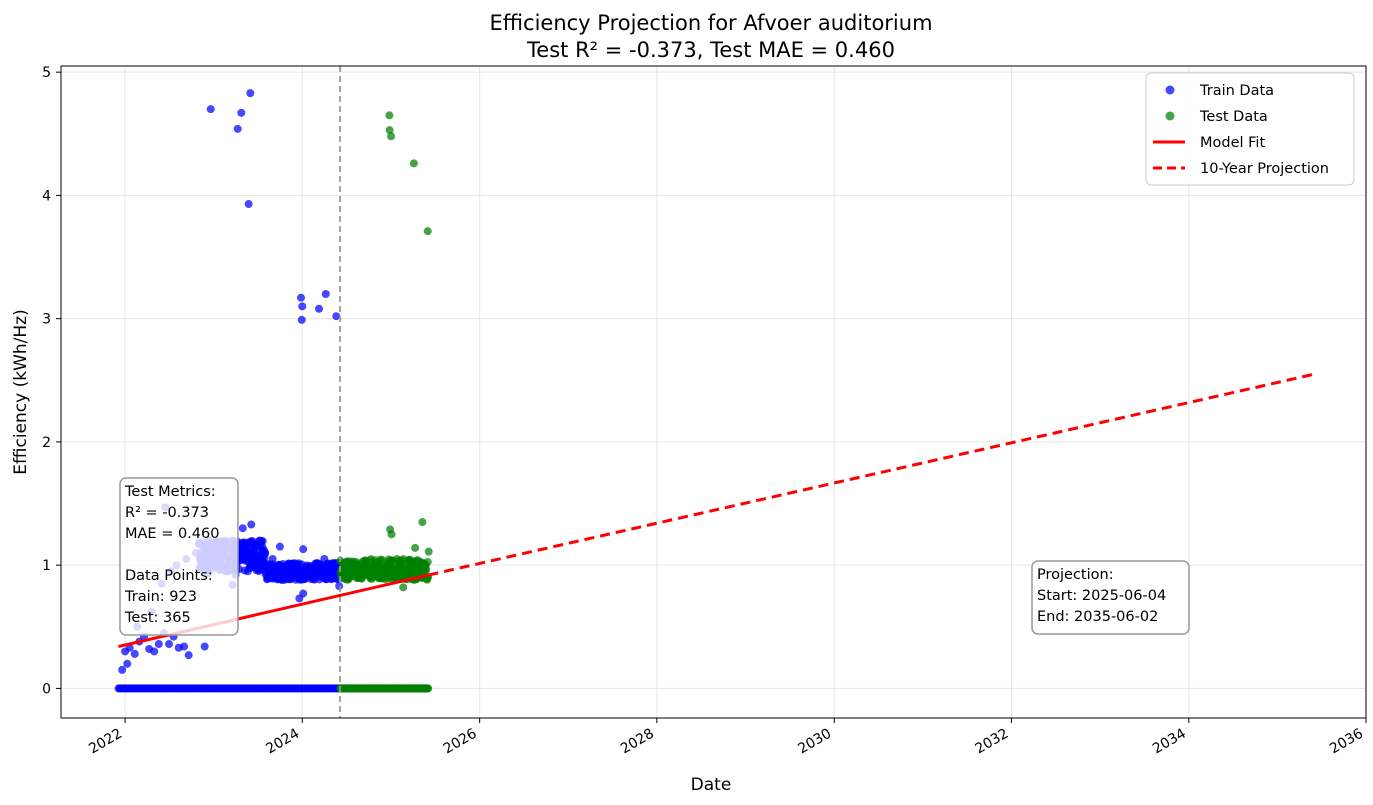 The height and width of the screenshot is (805, 1373). I want to click on x-tick-label: 2032, so click(992, 742).